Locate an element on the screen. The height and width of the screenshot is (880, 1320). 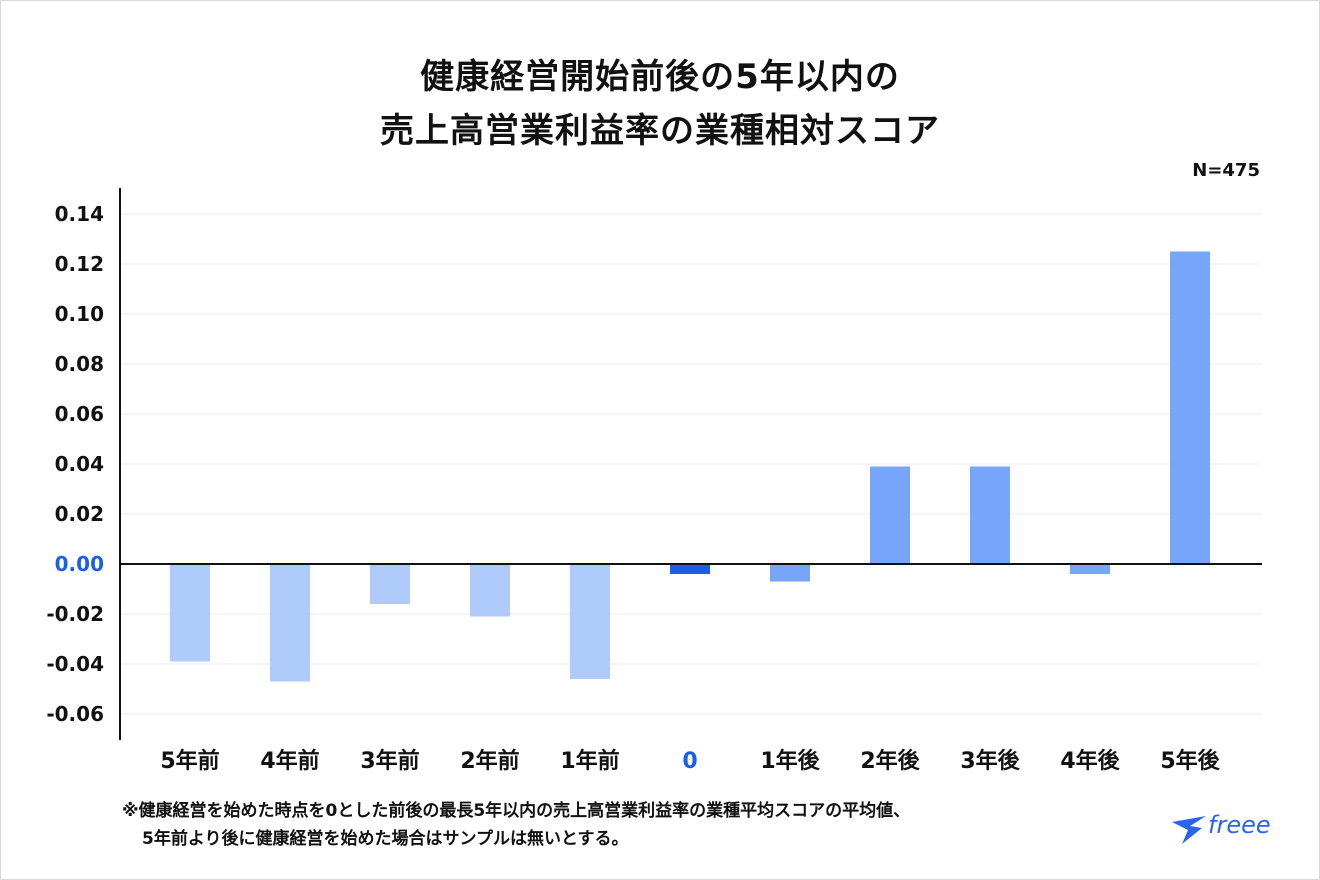
x-tick-label: 3年前 is located at coordinates (389, 761).